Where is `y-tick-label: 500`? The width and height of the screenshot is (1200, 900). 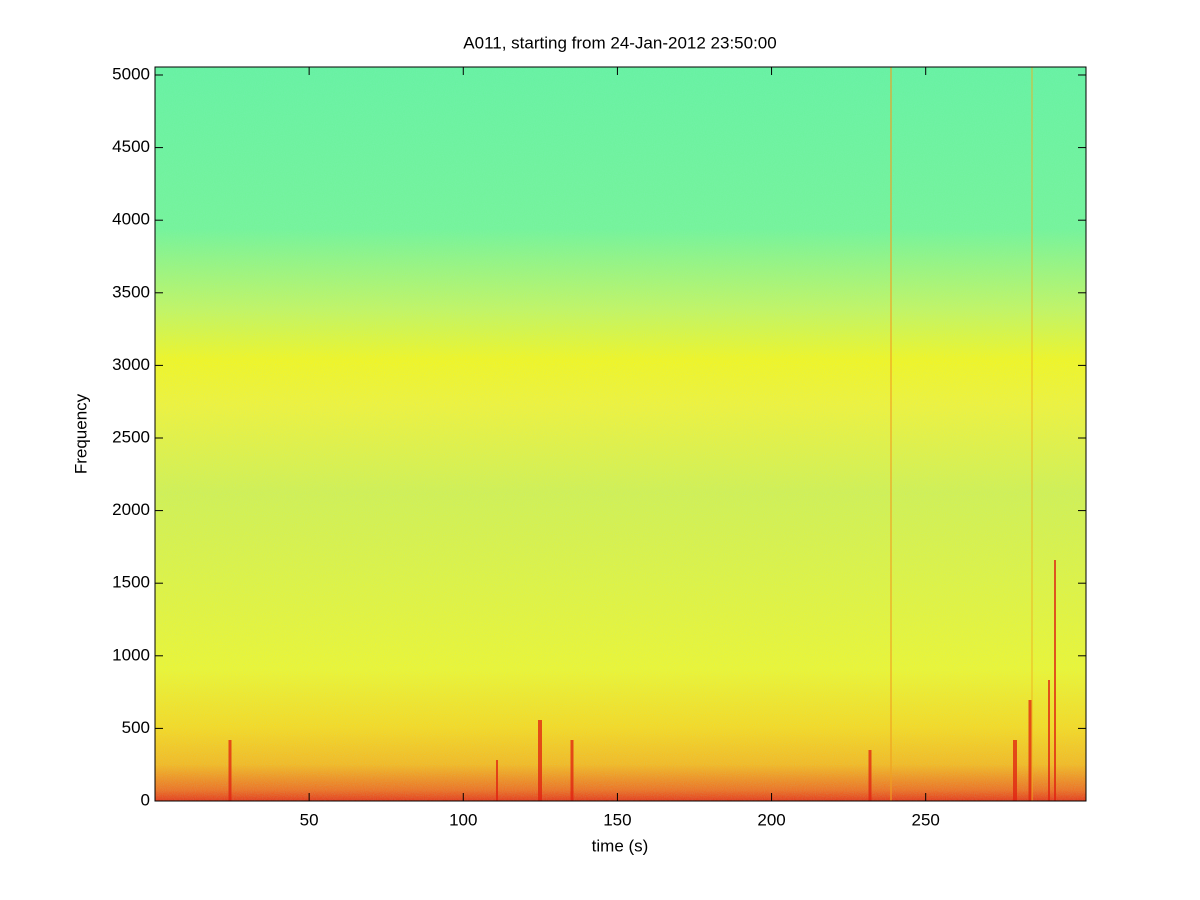
y-tick-label: 500 is located at coordinates (136, 727).